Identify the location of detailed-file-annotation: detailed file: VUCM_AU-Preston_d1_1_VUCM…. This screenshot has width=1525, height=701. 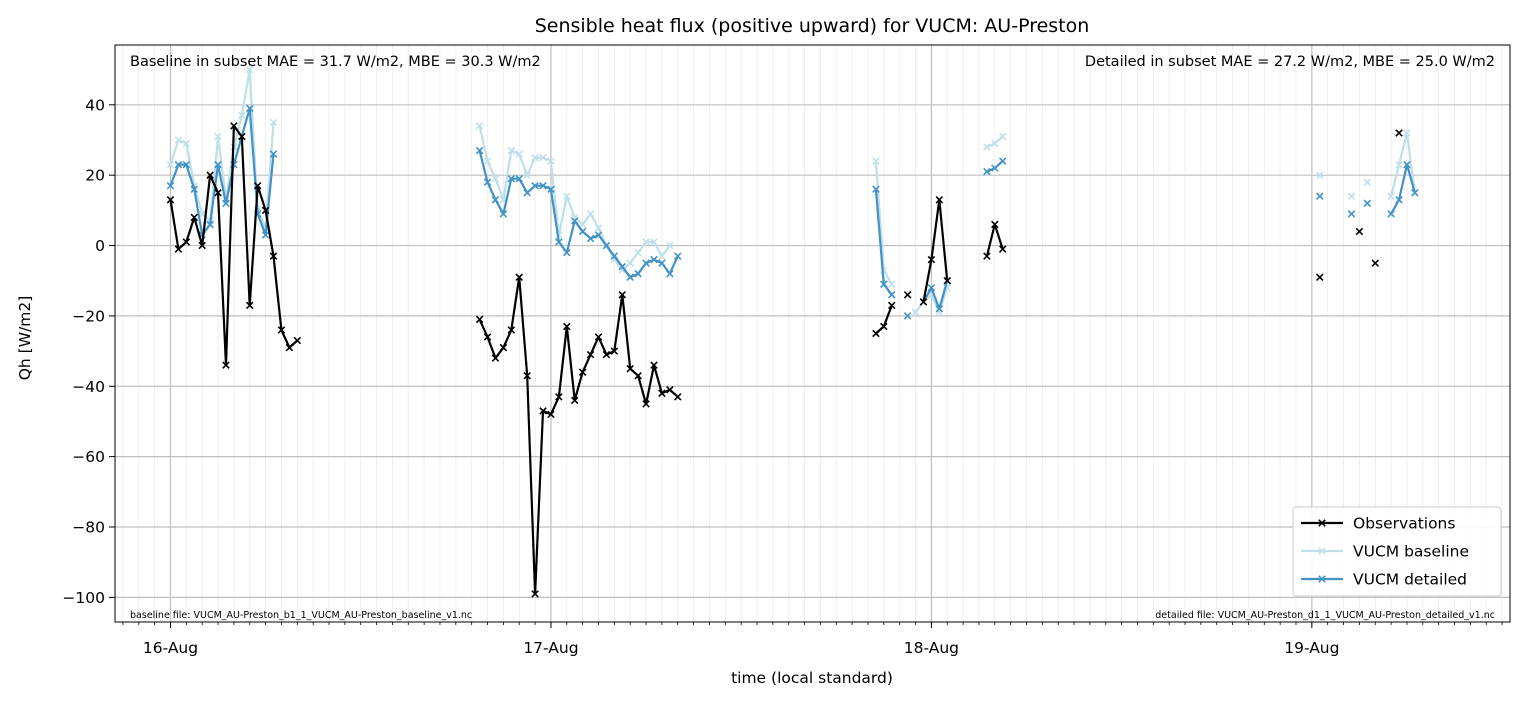
(1325, 615).